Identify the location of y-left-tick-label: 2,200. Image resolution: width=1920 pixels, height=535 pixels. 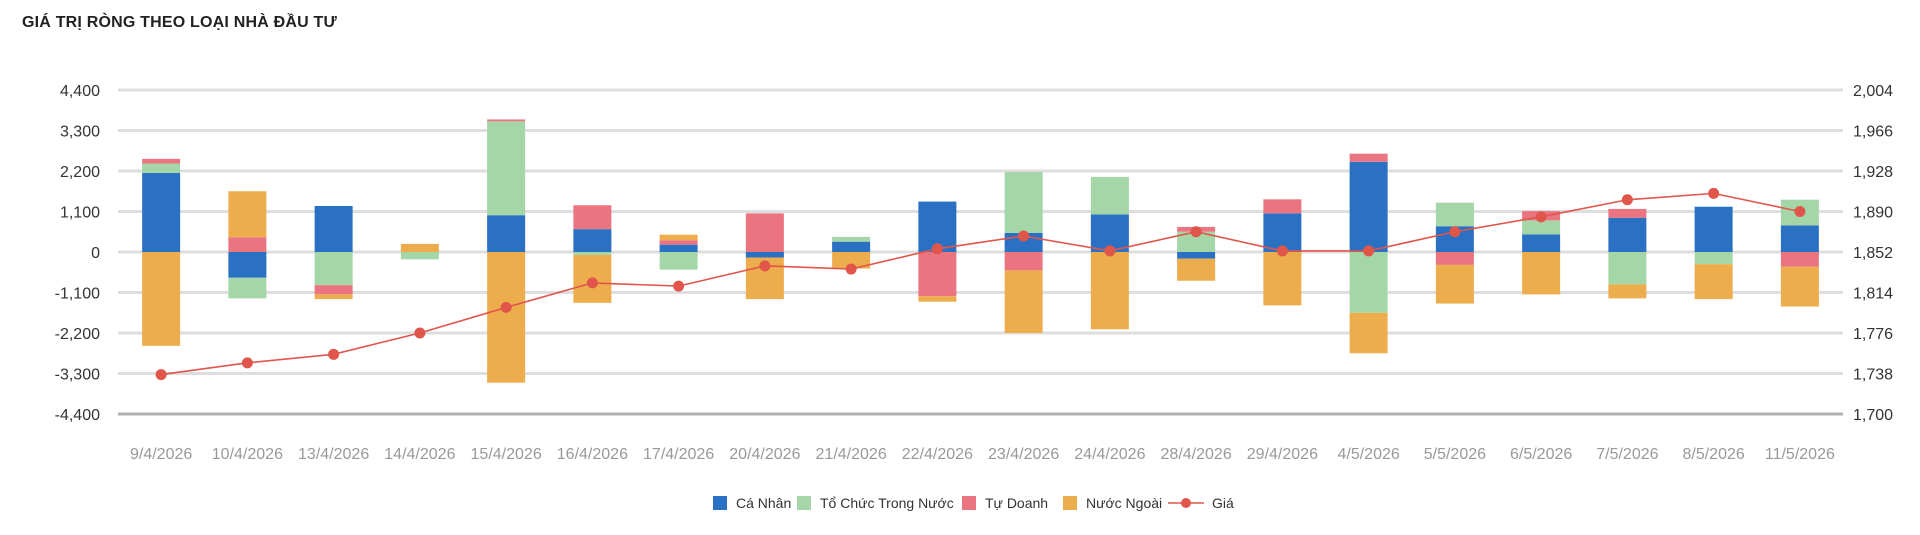
(80, 172).